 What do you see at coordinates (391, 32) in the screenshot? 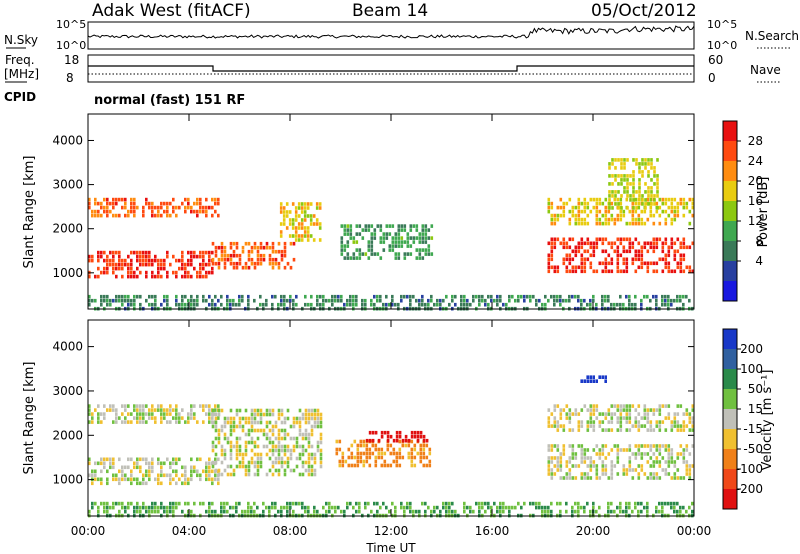
I see `noise-sky-trace` at bounding box center [391, 32].